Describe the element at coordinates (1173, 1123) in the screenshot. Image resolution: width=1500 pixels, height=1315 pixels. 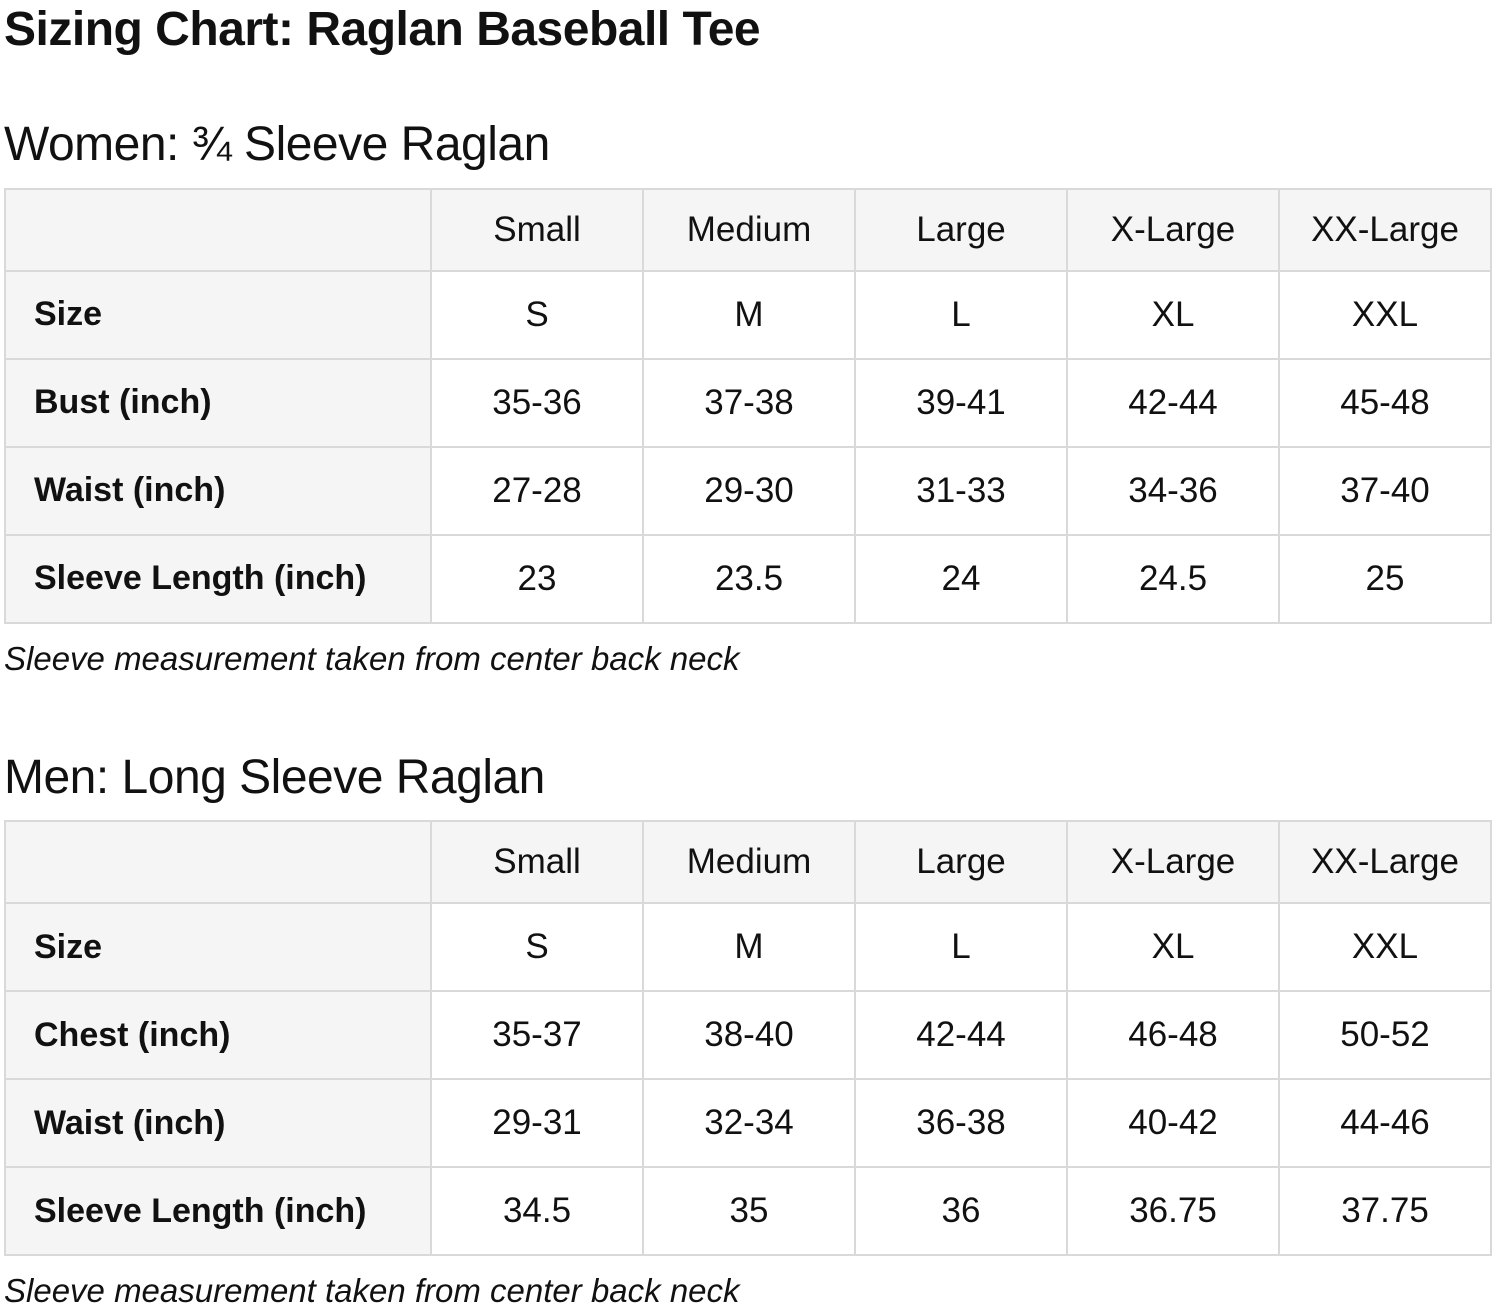
I see `value-cell: 40-42` at that location.